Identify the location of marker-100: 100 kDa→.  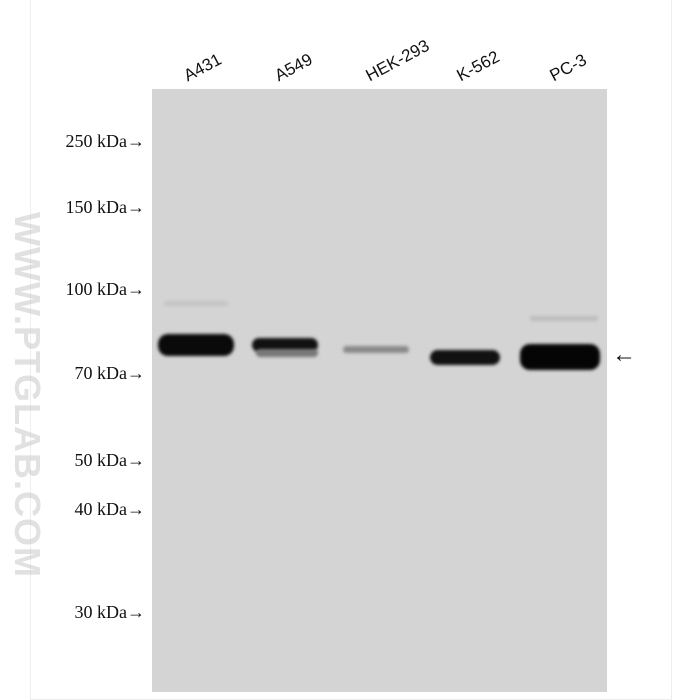
(105, 289).